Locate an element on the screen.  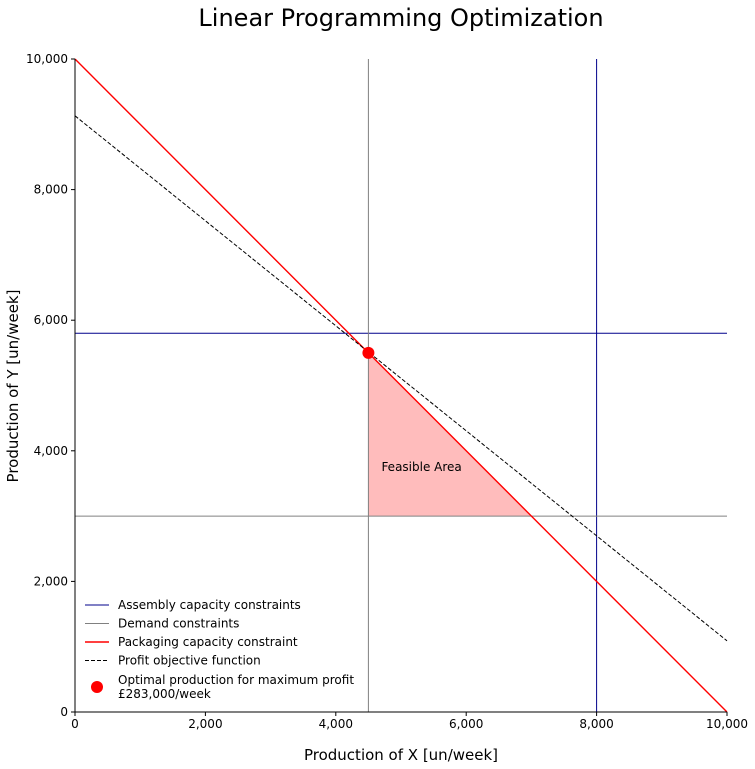
x-tick-label: 0 is located at coordinates (75, 724).